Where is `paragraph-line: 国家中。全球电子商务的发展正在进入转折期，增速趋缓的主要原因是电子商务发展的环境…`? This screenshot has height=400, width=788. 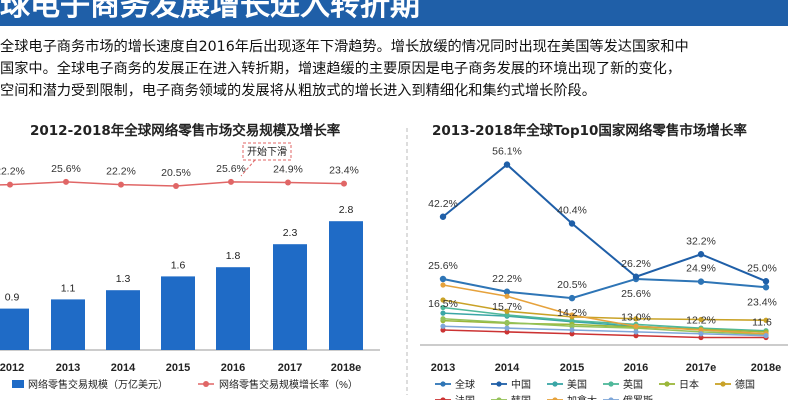
paragraph-line: 国家中。全球电子商务的发展正在进入转折期，增速趋缓的主要原因是电子商务发展的环境… is located at coordinates (341, 69).